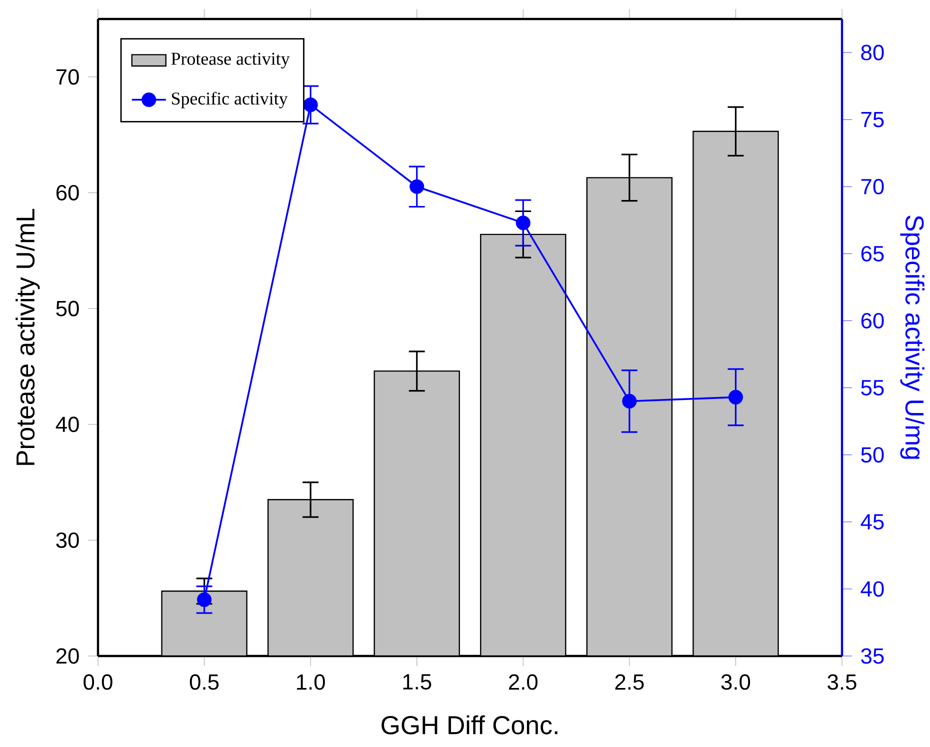 The height and width of the screenshot is (747, 930). What do you see at coordinates (872, 455) in the screenshot?
I see `y2-tick-label: 50` at bounding box center [872, 455].